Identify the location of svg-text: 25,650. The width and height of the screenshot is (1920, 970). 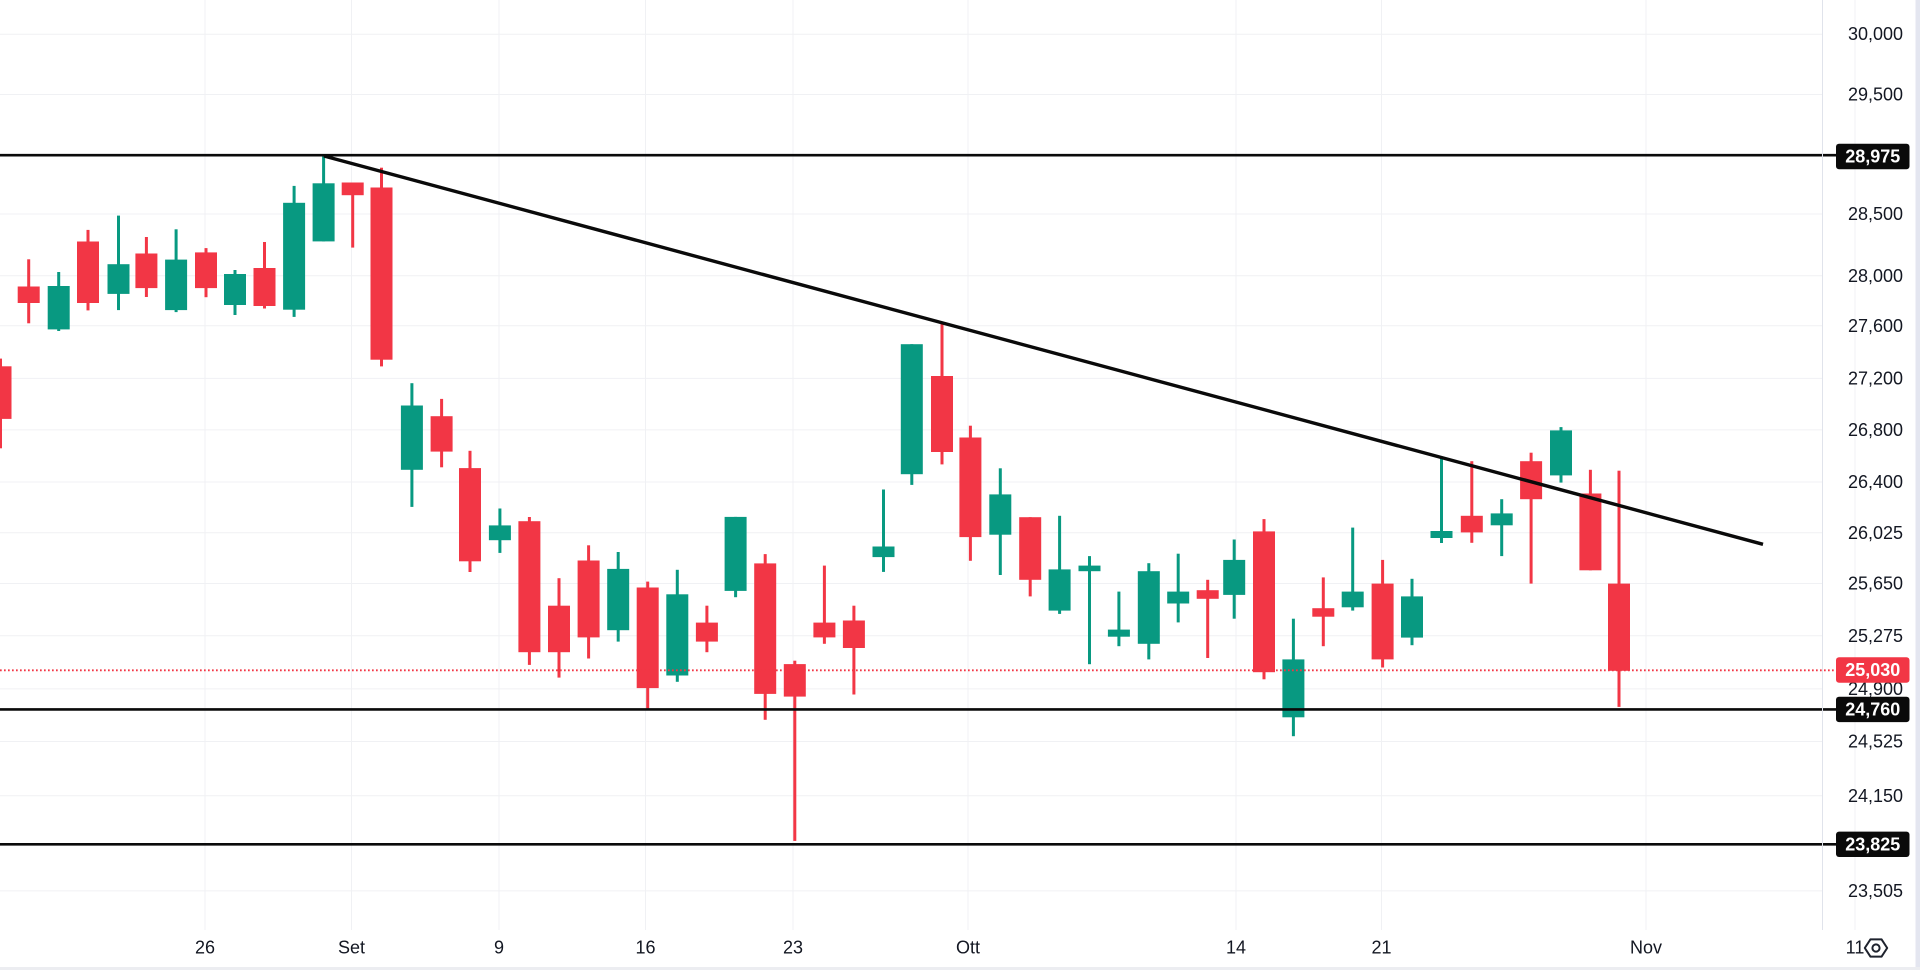
(1875, 584).